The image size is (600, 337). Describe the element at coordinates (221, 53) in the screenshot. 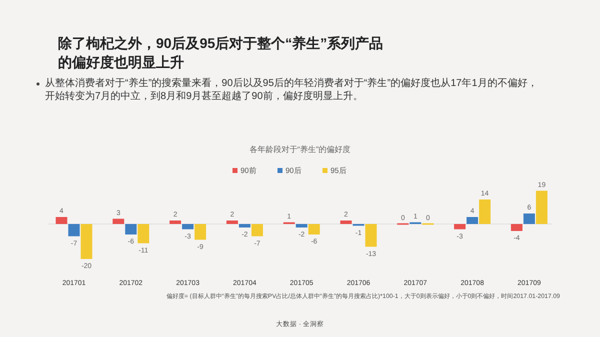

I see `chart-title: 除了枸杞之外，90后及95后对于整个“养生”系列产品的偏好度也明显上升` at that location.